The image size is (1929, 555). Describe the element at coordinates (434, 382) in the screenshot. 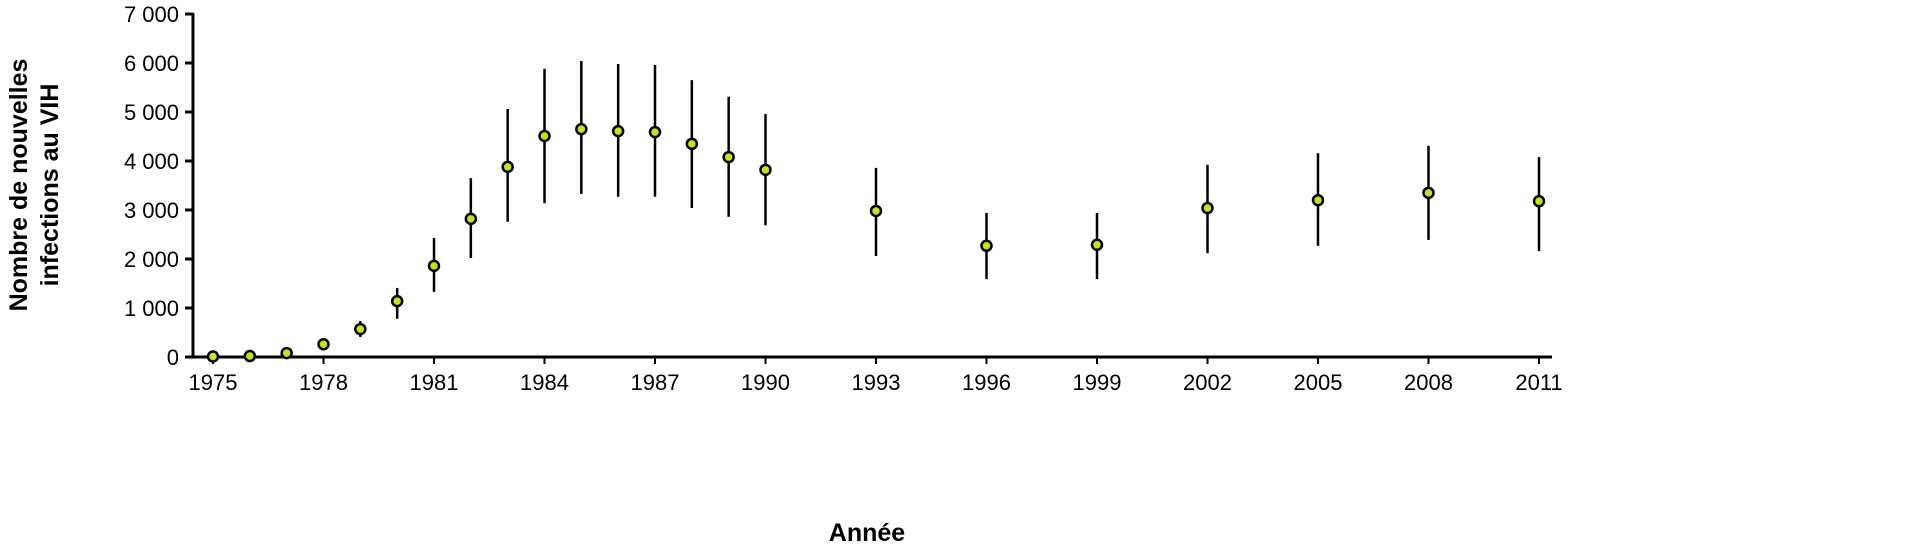

I see `x-tick-label: 1981` at that location.